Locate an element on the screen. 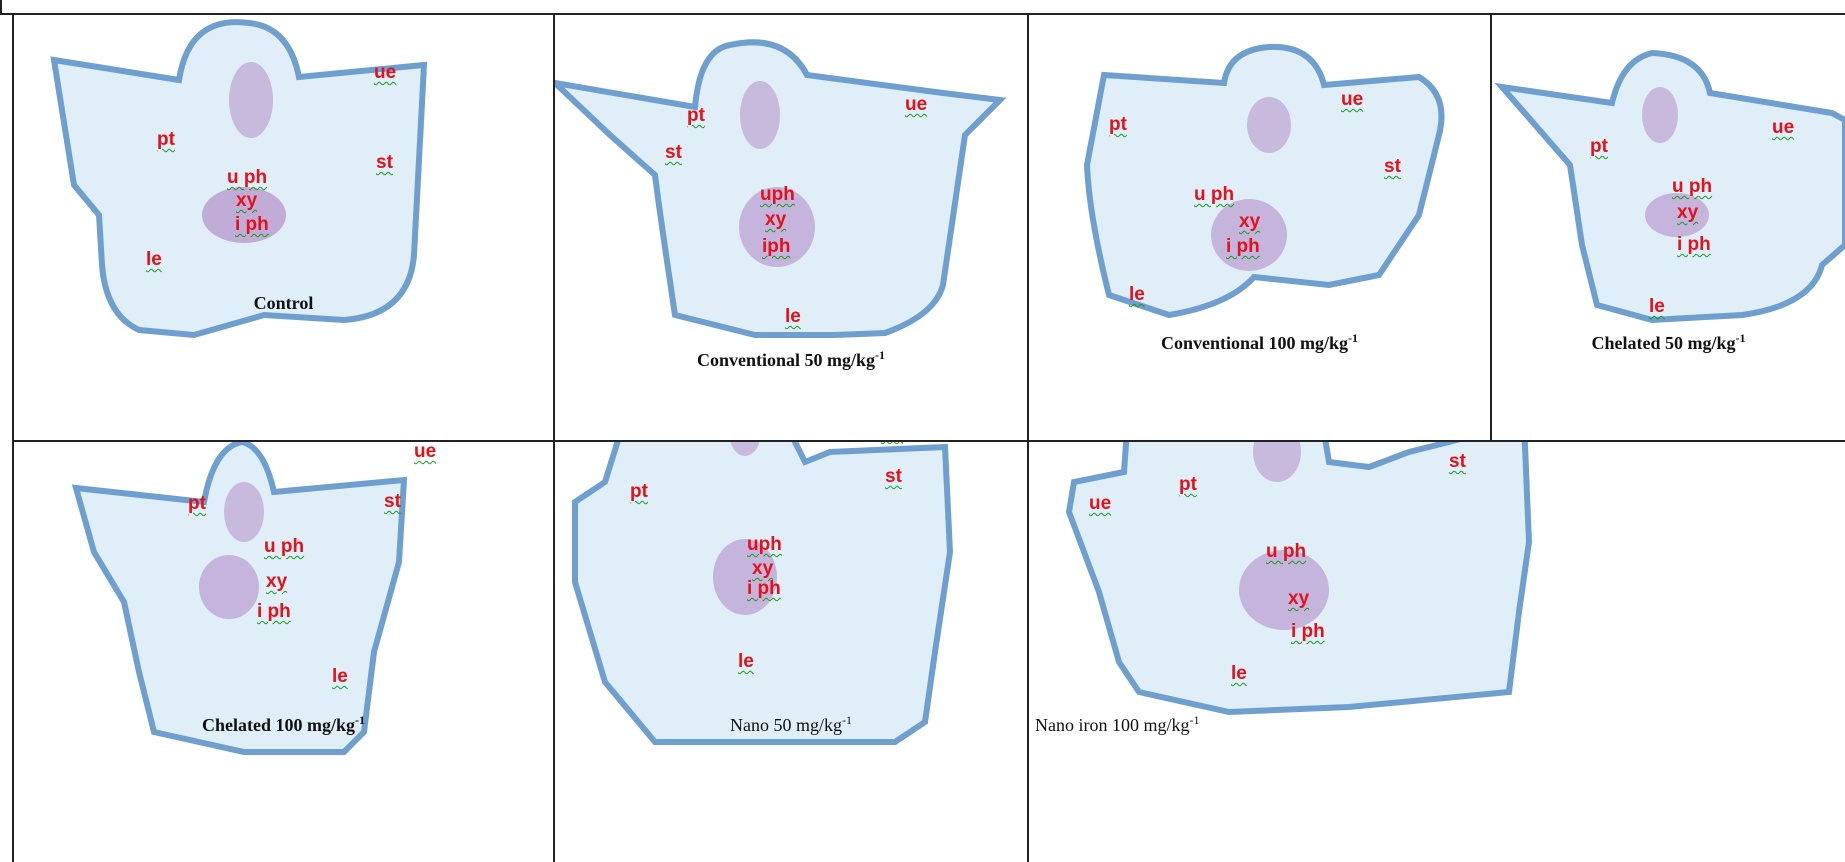 The width and height of the screenshot is (1845, 862). caption-text: Nano 50 mg/kg is located at coordinates (786, 725).